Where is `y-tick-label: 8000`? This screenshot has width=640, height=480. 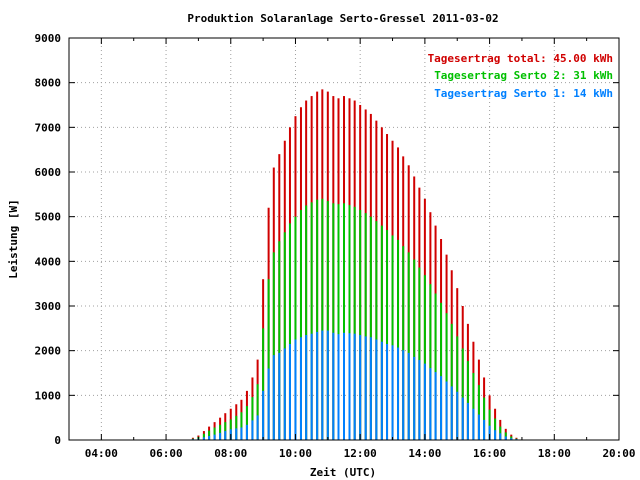
y-tick-label: 8000 is located at coordinates (48, 83).